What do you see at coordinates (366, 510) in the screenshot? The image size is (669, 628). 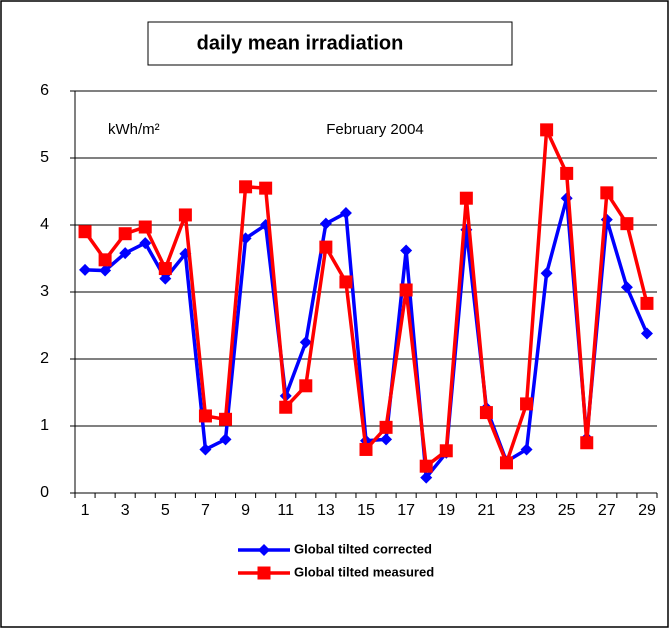 I see `x-tick-label: 15` at bounding box center [366, 510].